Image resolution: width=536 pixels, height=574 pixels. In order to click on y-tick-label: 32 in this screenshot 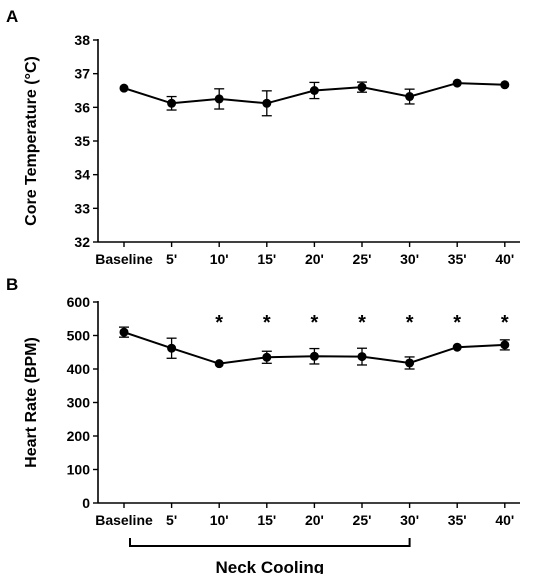, I will do `click(82, 242)`.